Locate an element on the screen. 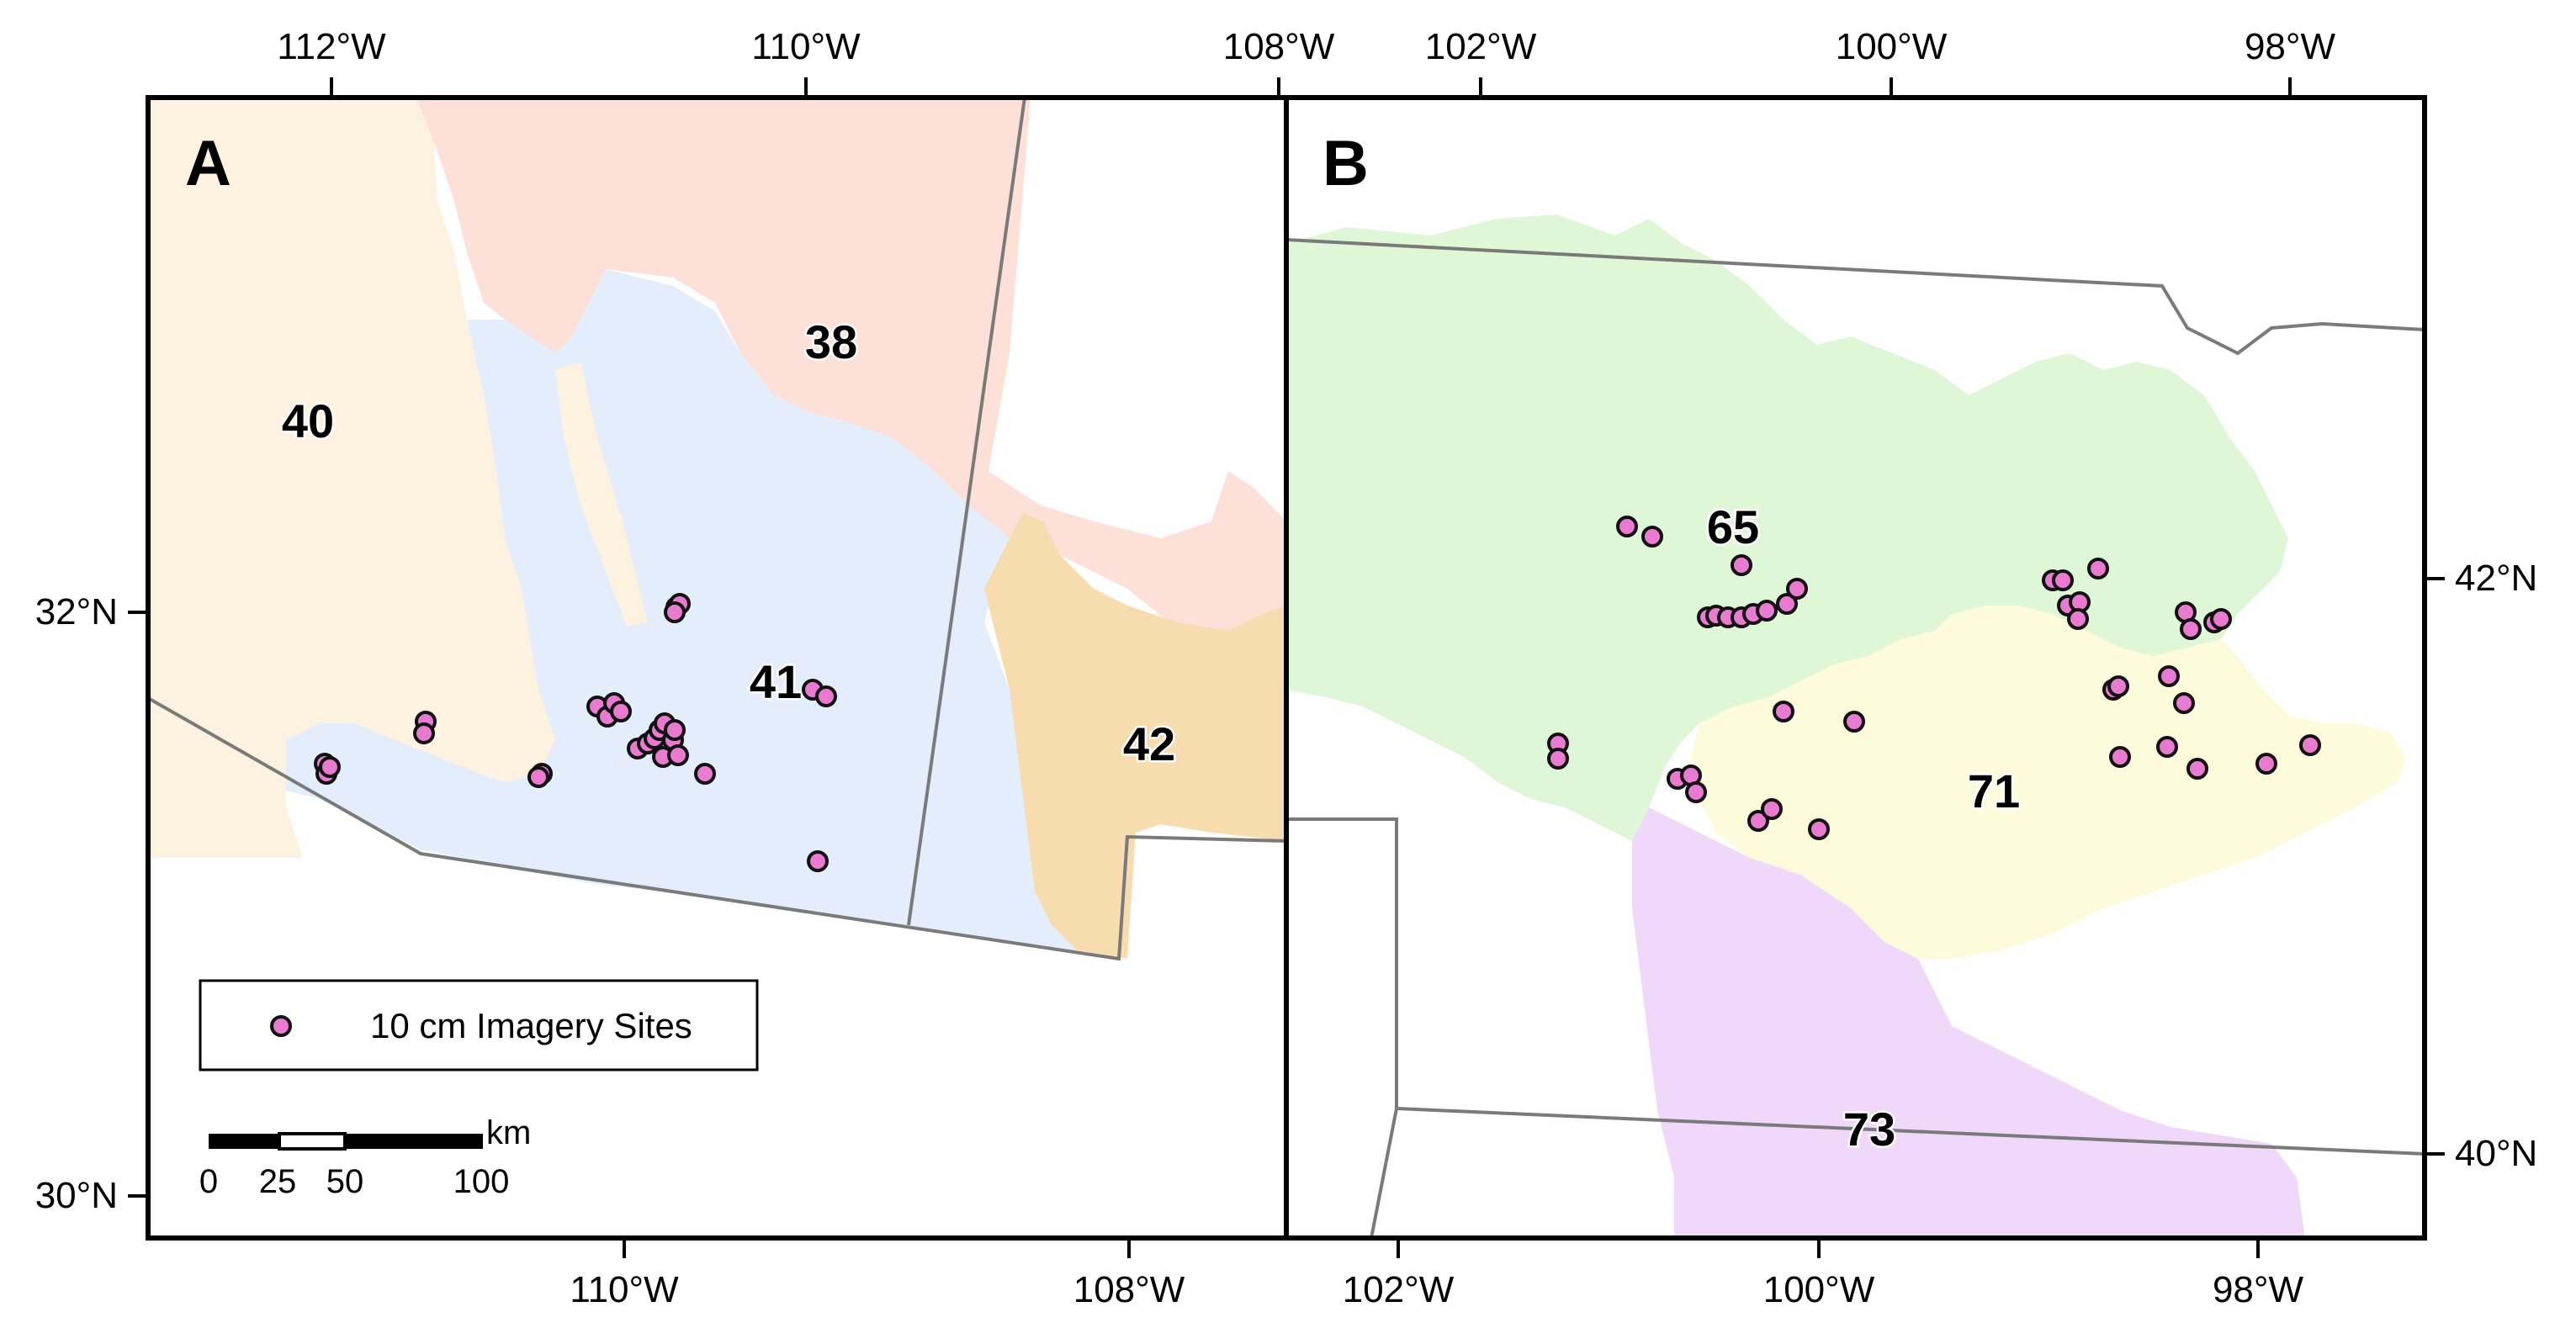 This screenshot has width=2576, height=1328. ecoregion-label-38: 38 is located at coordinates (831, 341).